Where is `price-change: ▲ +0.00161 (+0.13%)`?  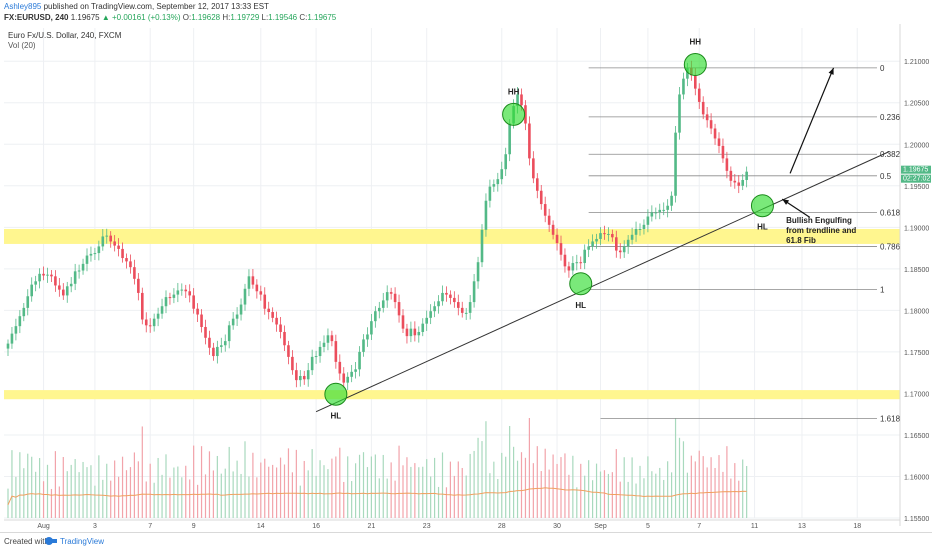 price-change: ▲ +0.00161 (+0.13%) is located at coordinates (141, 17).